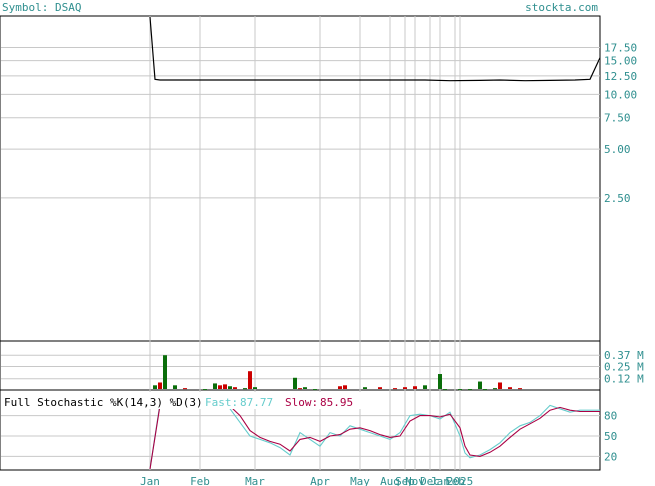 Image resolution: width=655 pixels, height=486 pixels. What do you see at coordinates (624, 367) in the screenshot?
I see `y-tick-label: 0.25 M` at bounding box center [624, 367].